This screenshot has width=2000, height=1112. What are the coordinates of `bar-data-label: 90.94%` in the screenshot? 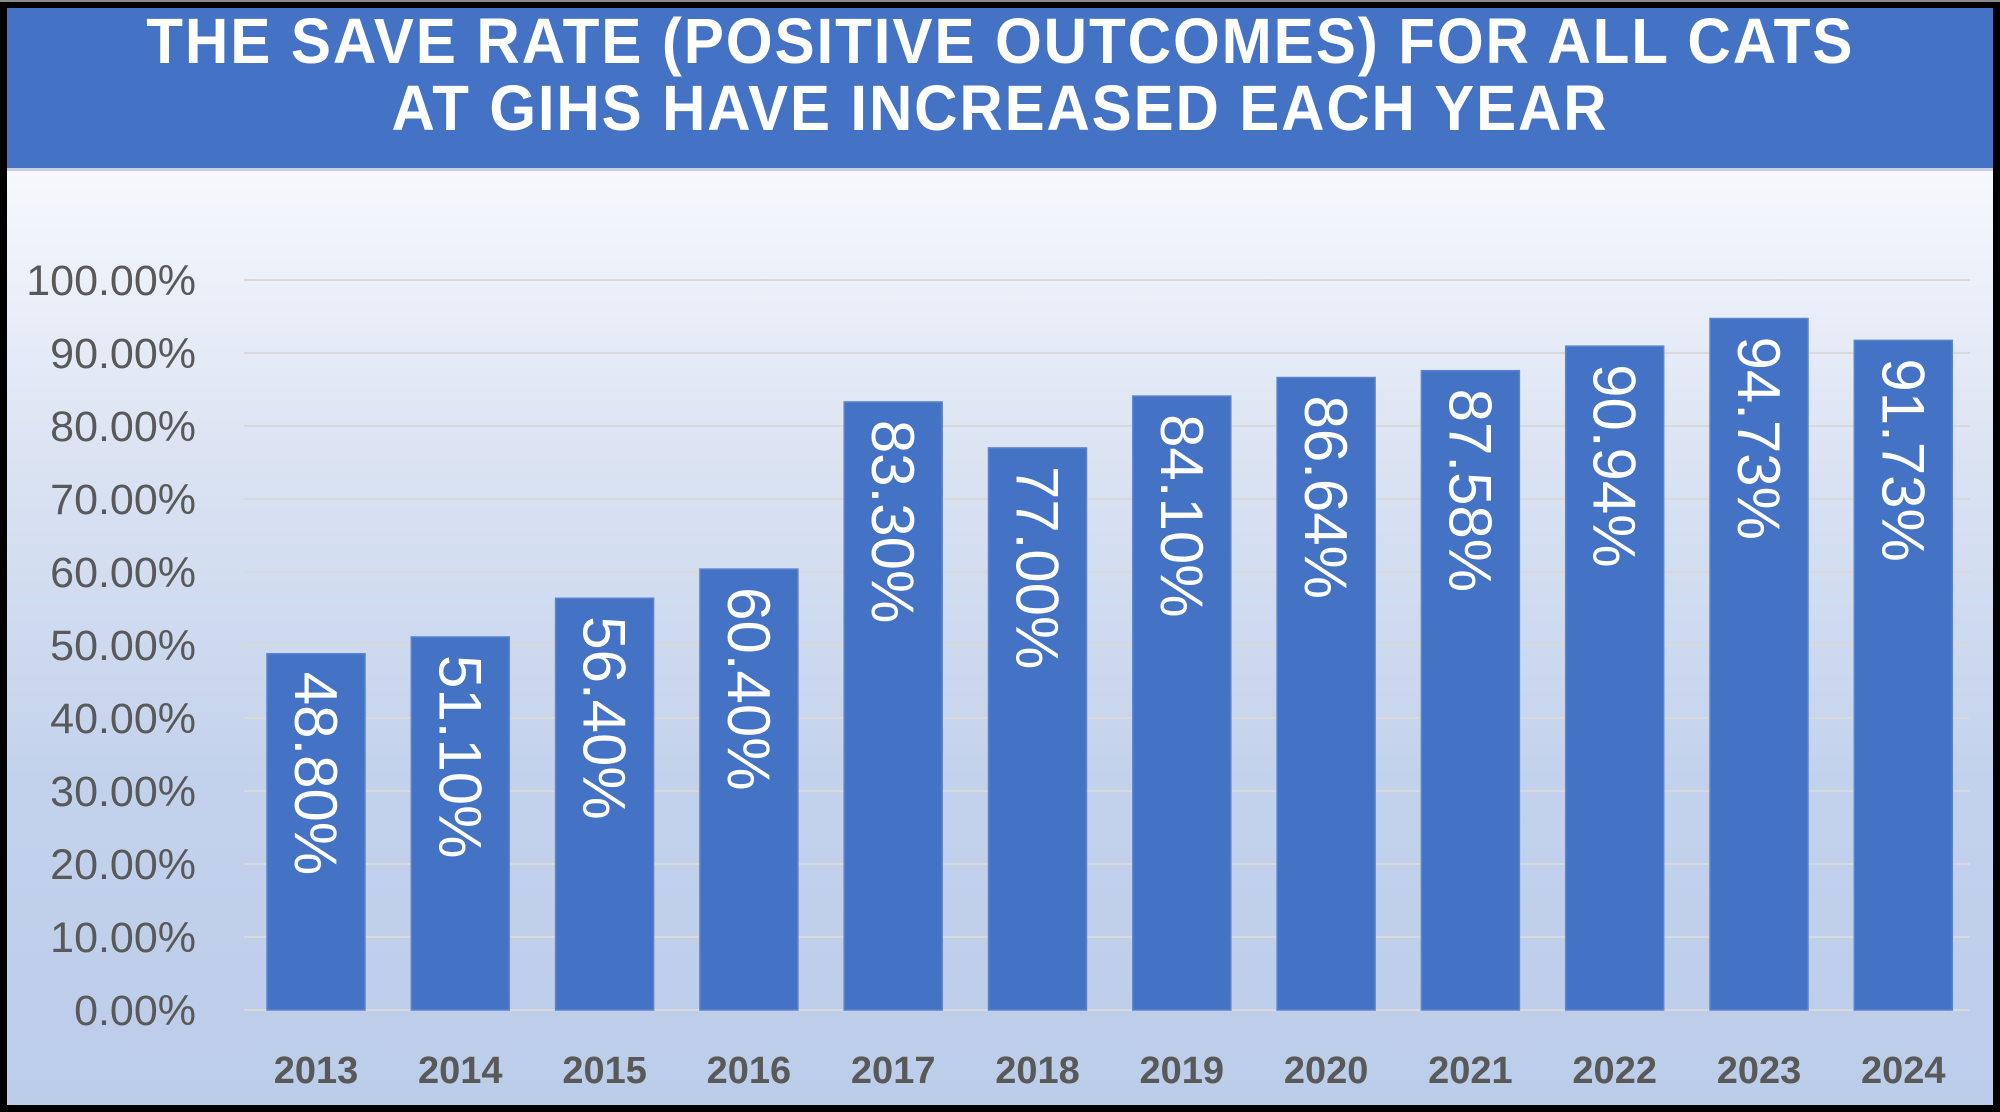 It's located at (1614, 466).